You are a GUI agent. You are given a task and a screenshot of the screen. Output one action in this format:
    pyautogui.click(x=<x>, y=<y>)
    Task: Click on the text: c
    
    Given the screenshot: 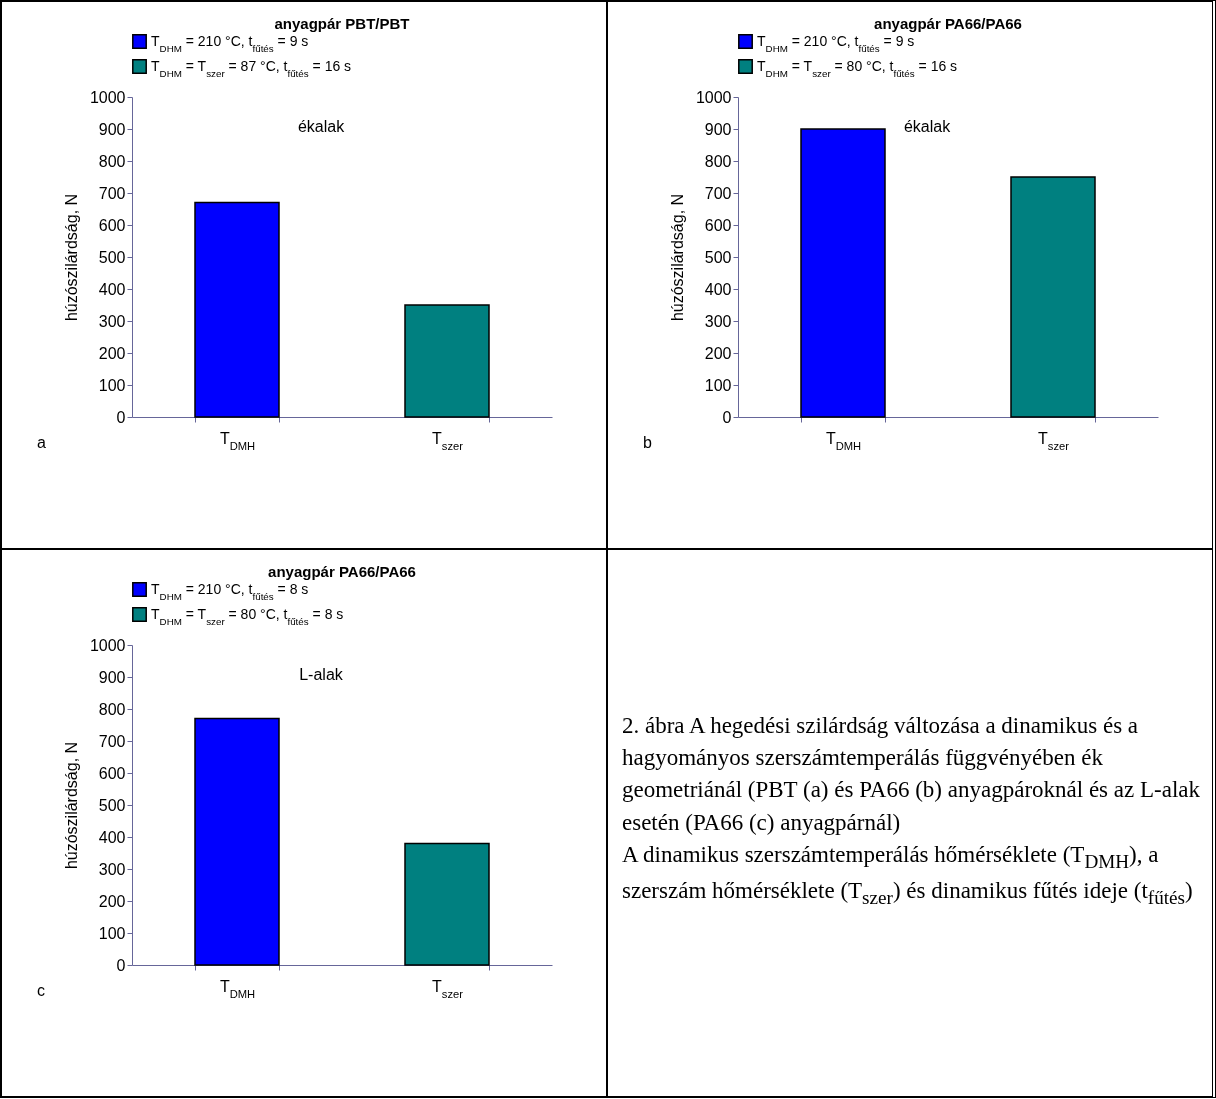 What is the action you would take?
    pyautogui.click(x=41, y=990)
    